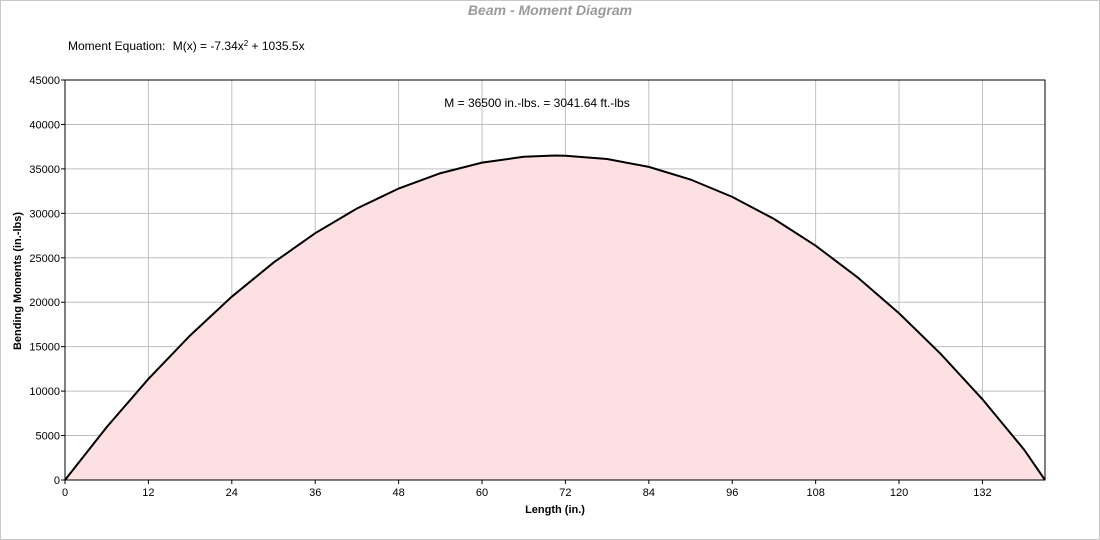 The height and width of the screenshot is (540, 1100). I want to click on x-tick-label: 120, so click(899, 493).